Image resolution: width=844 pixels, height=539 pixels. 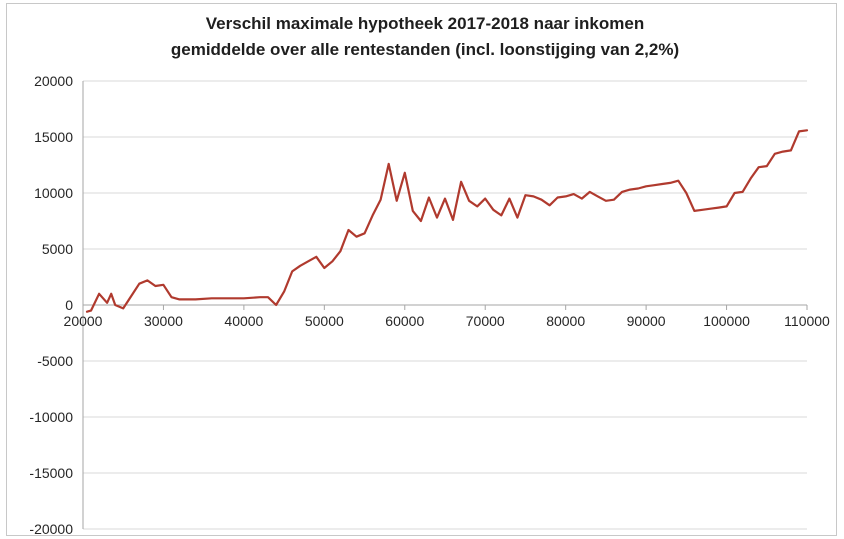 I want to click on x-tick-label: 60000, so click(x=404, y=321).